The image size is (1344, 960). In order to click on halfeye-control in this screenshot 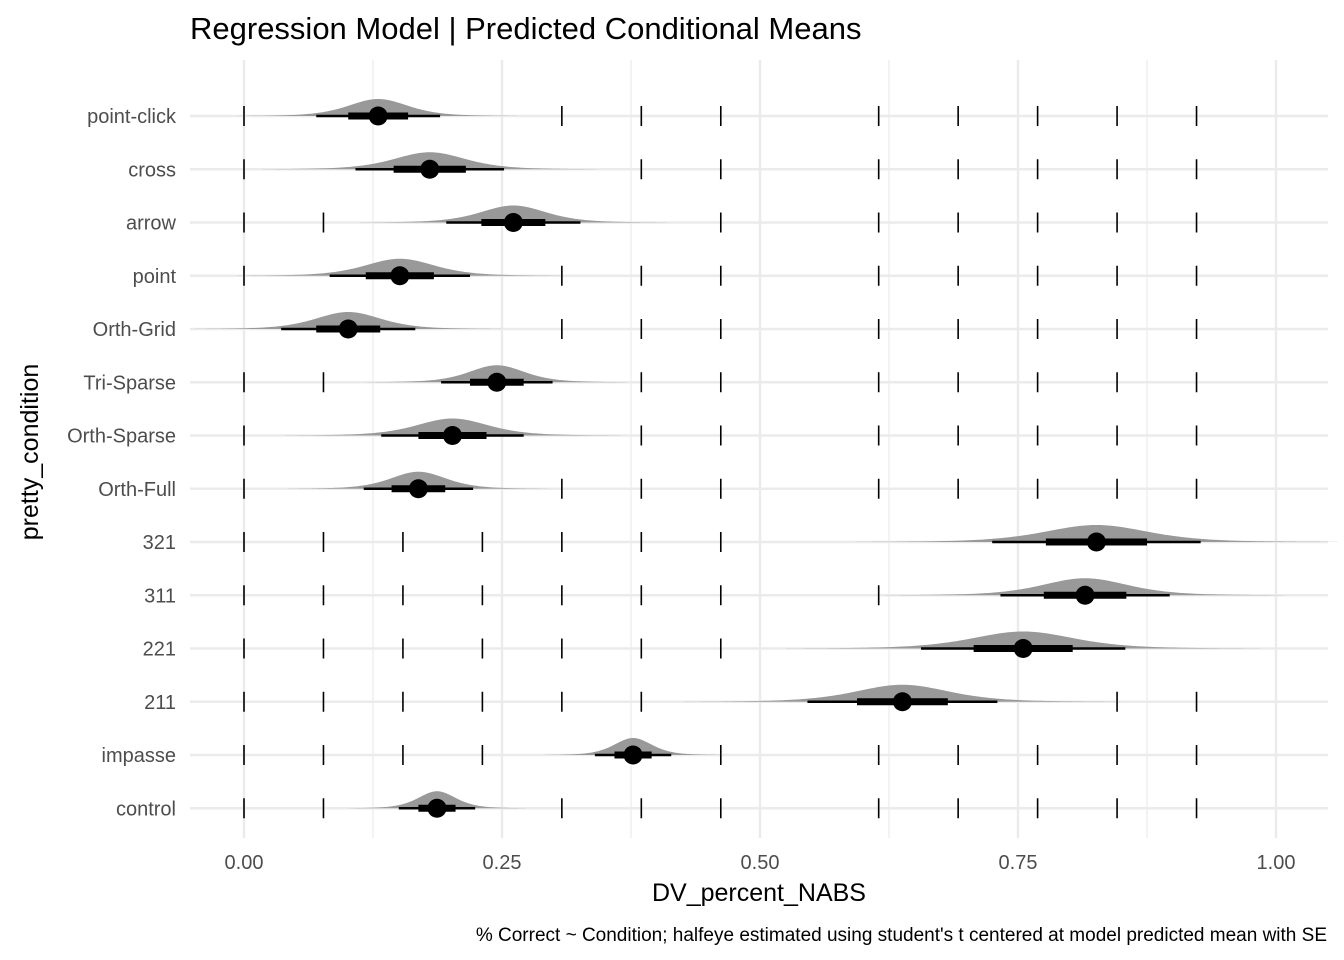, I will do `click(437, 804)`.